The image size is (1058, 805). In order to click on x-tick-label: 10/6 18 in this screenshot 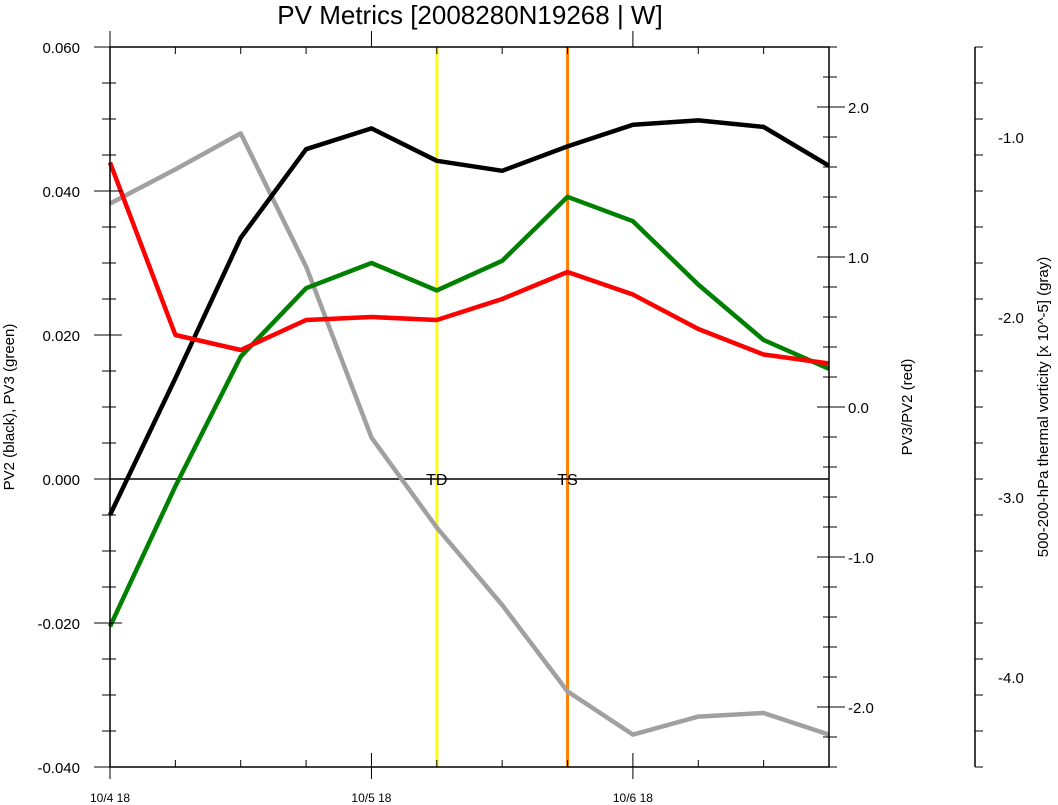, I will do `click(633, 798)`.